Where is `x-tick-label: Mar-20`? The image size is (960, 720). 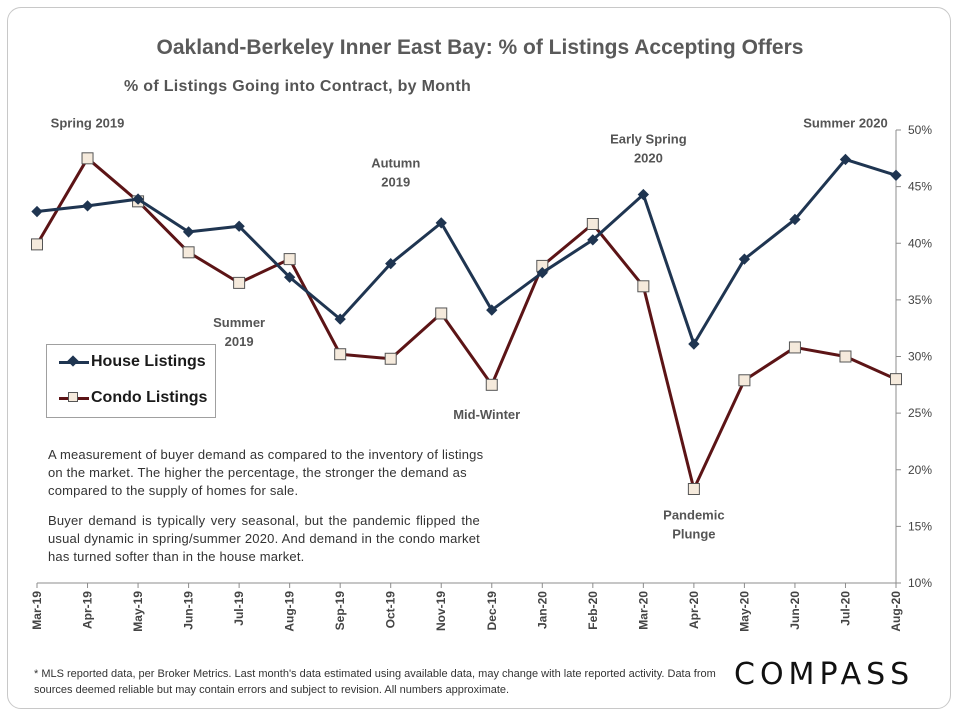 x-tick-label: Mar-20 is located at coordinates (643, 610).